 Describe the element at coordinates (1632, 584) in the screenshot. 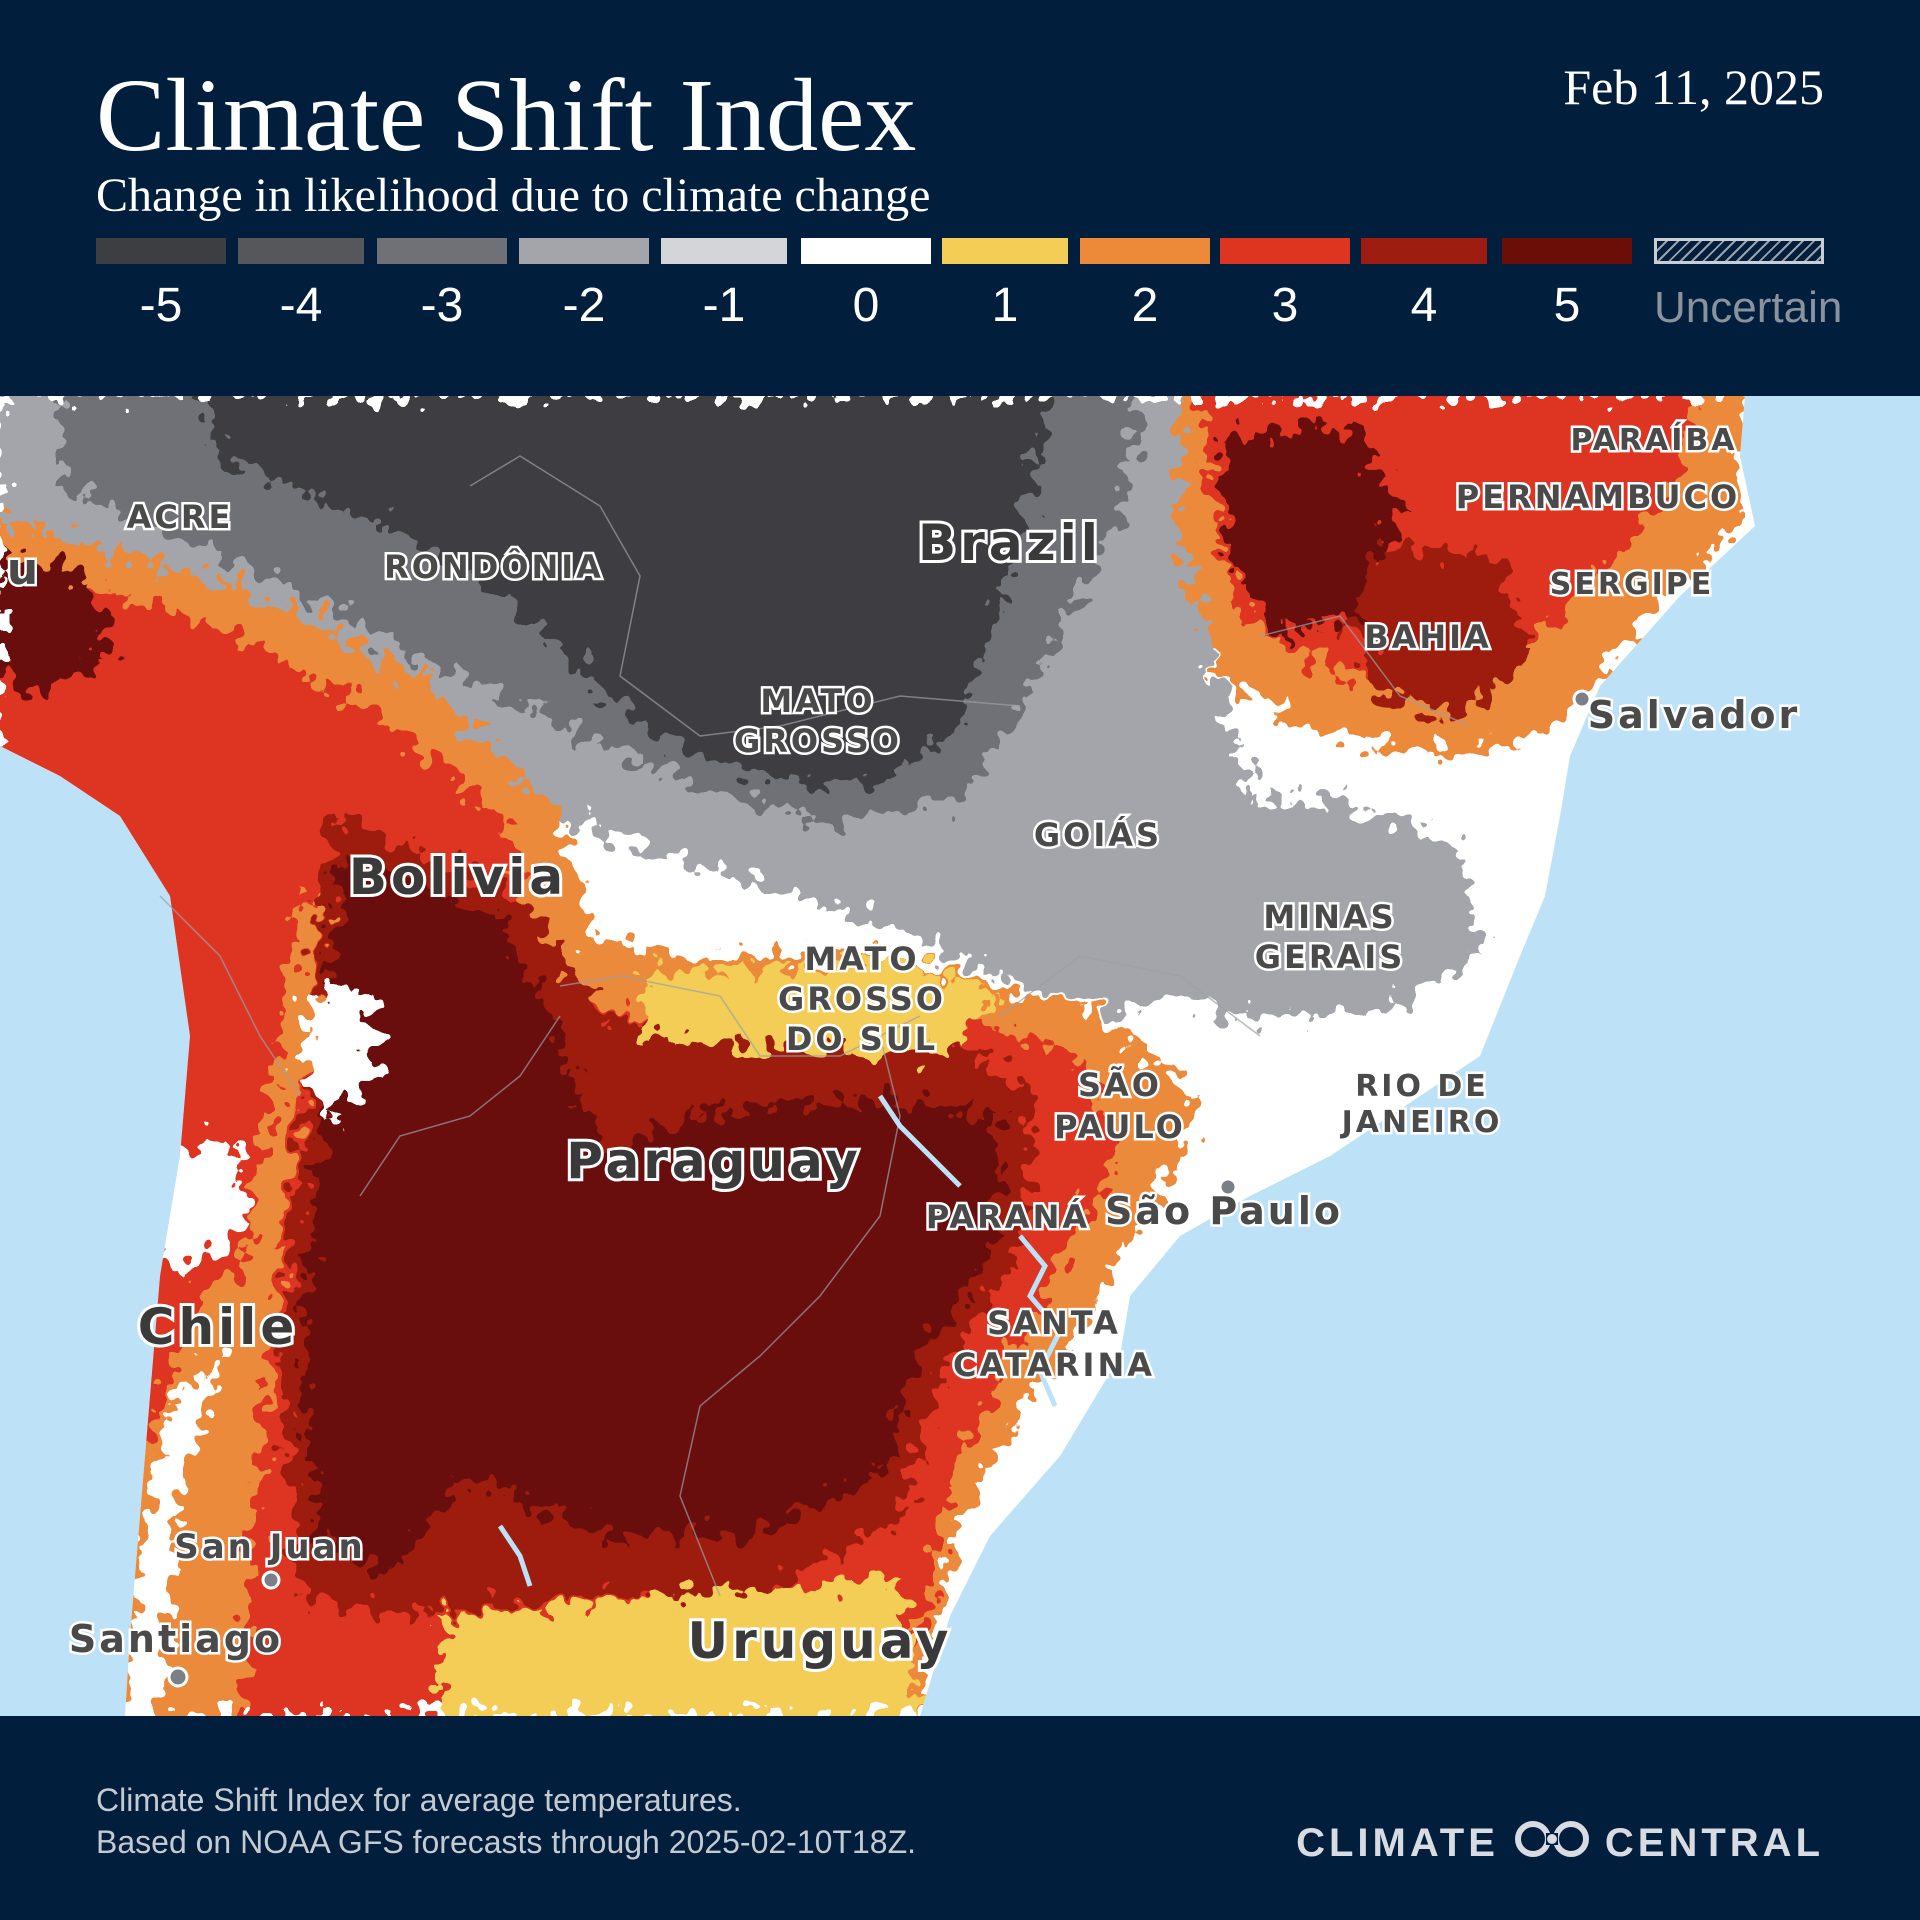

I see `map-label-sergipe: SERGIPE` at that location.